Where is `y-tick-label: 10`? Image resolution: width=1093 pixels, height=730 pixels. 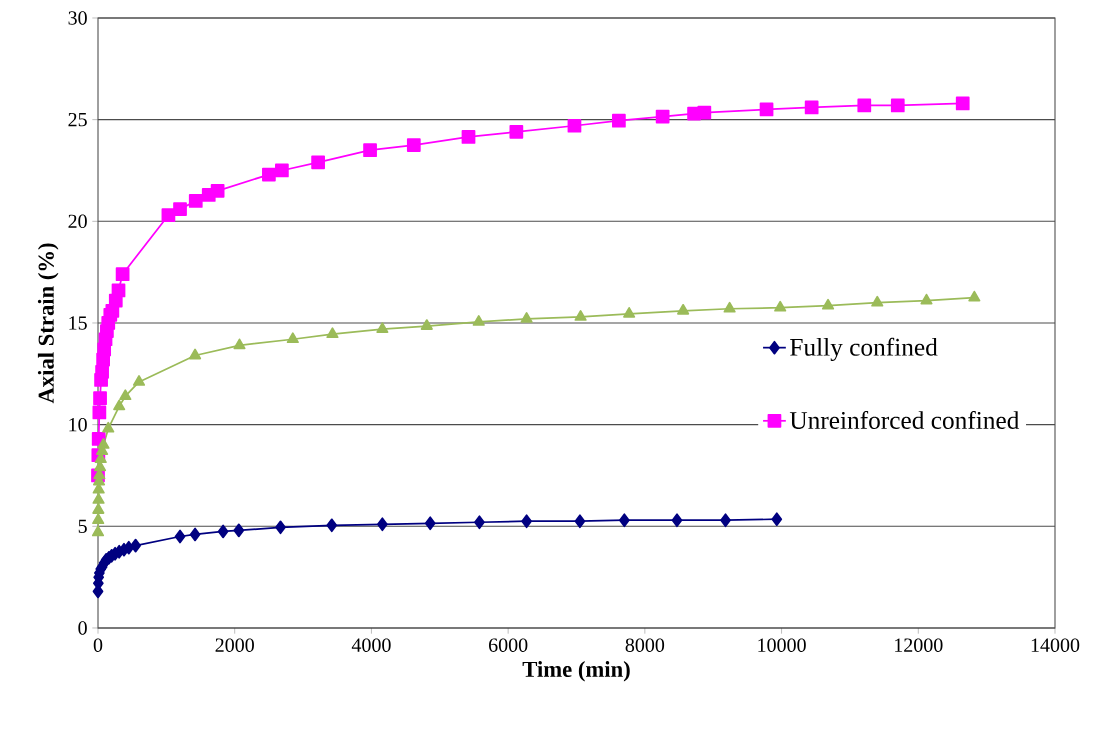 y-tick-label: 10 is located at coordinates (78, 424).